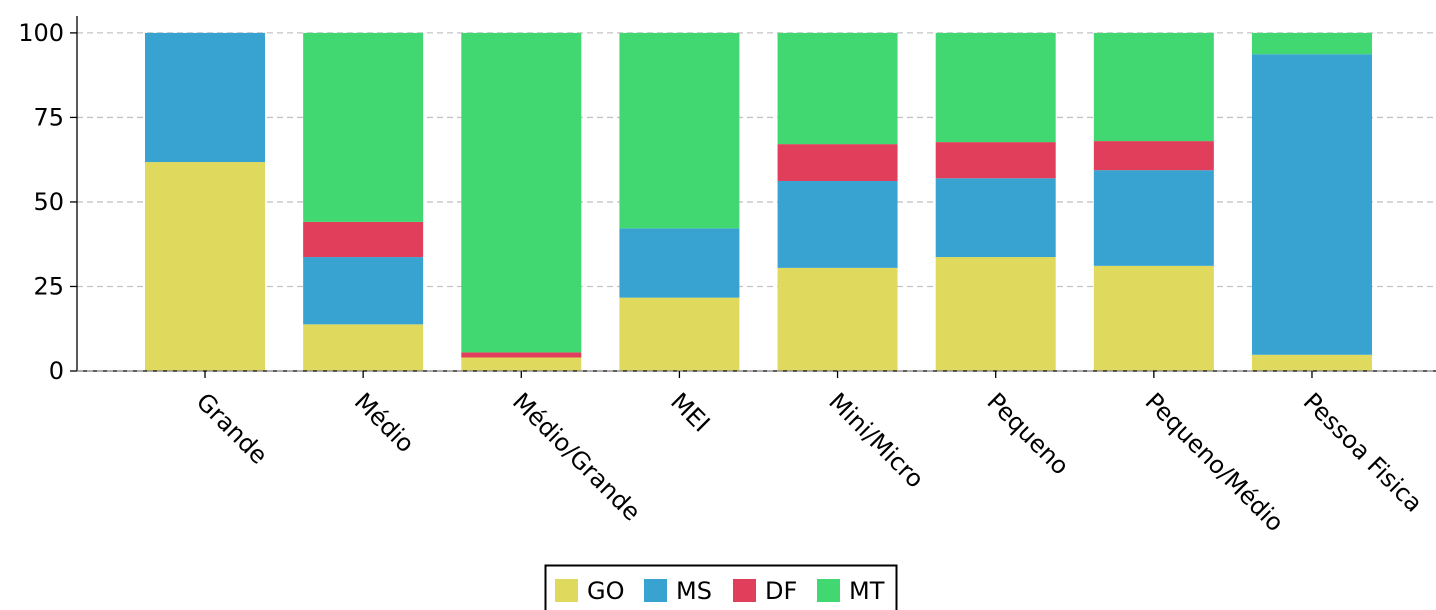 The width and height of the screenshot is (1436, 610). Describe the element at coordinates (781, 591) in the screenshot. I see `legend-label-df: DF` at that location.